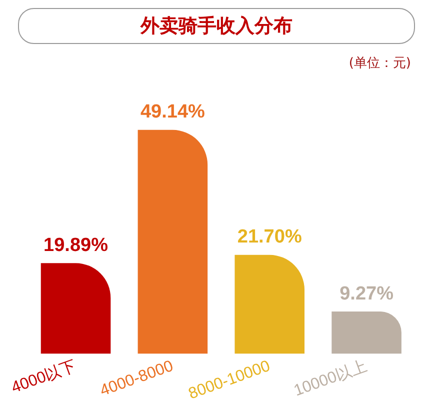 Image resolution: width=433 pixels, height=416 pixels. I want to click on x-tick-label: 10000以上, so click(330, 378).